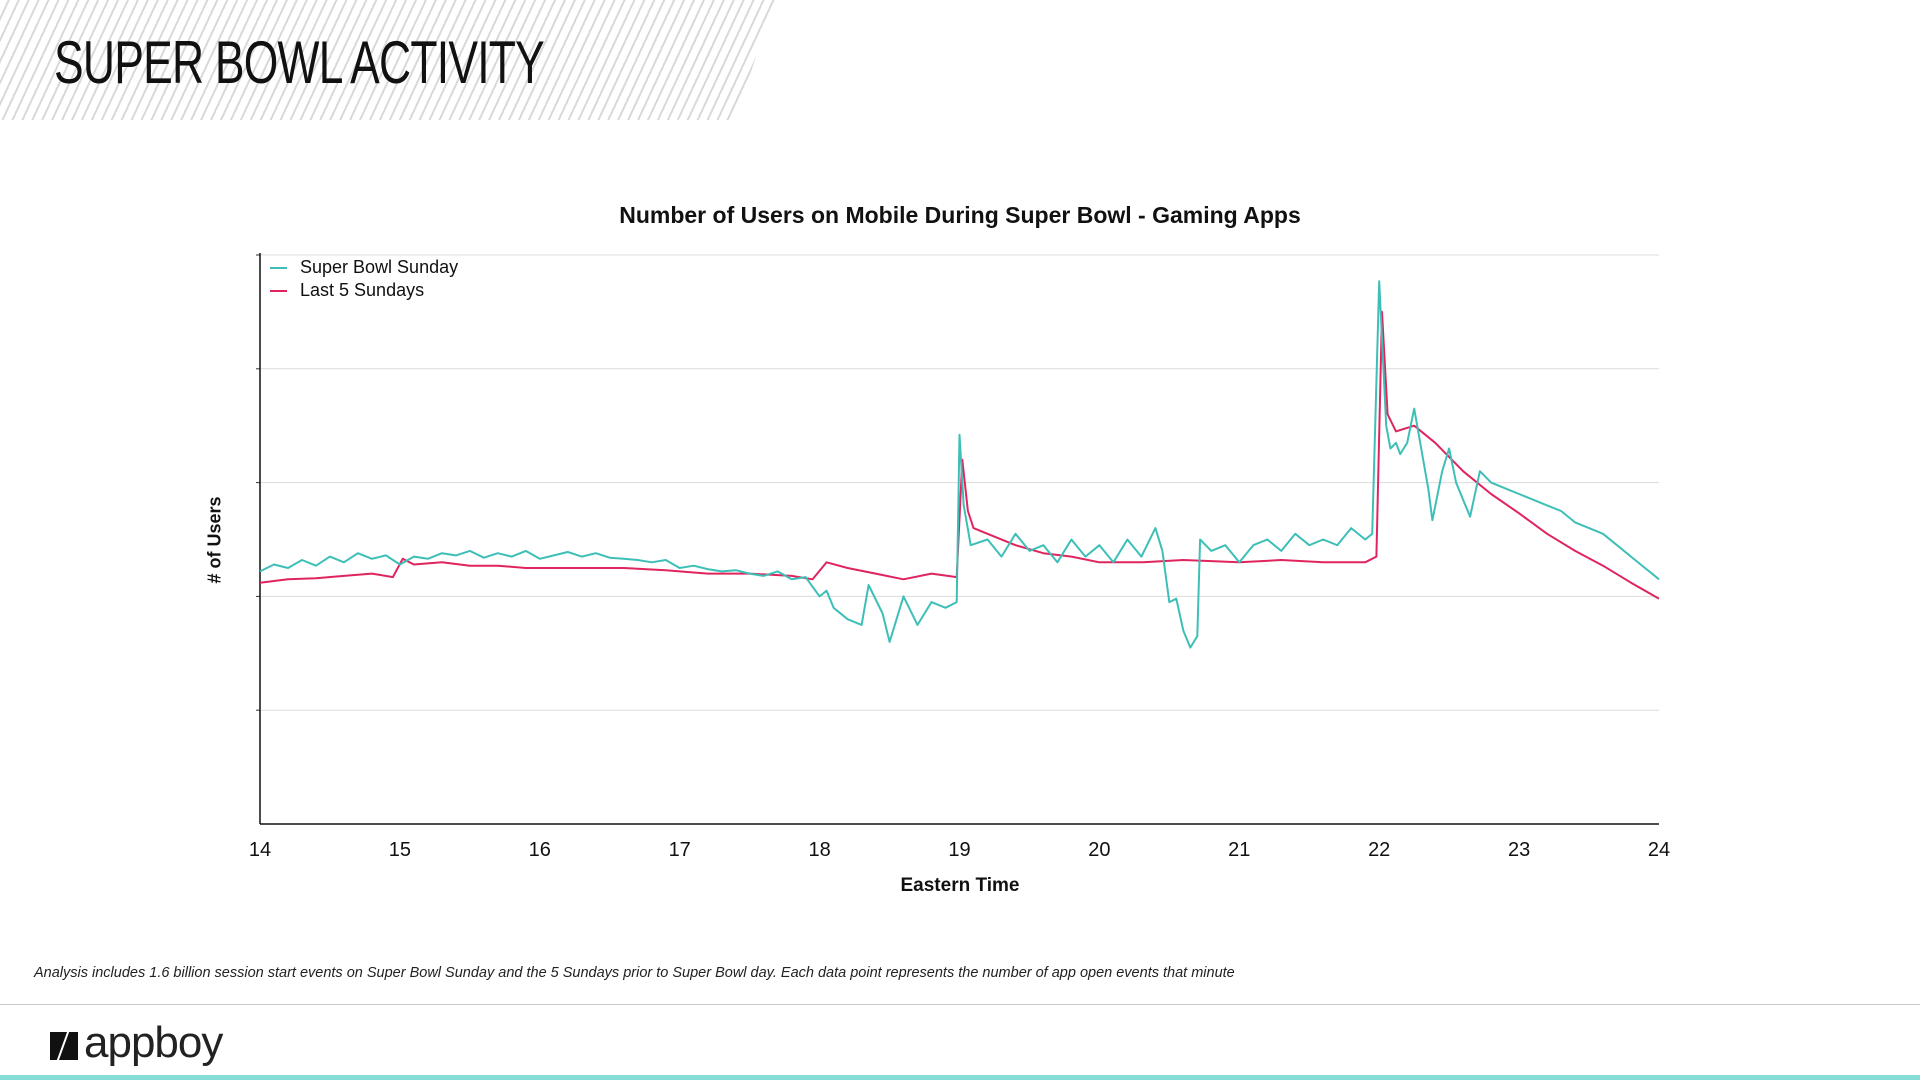 This screenshot has width=1920, height=1080. Describe the element at coordinates (260, 850) in the screenshot. I see `x-tick-label: 14` at that location.